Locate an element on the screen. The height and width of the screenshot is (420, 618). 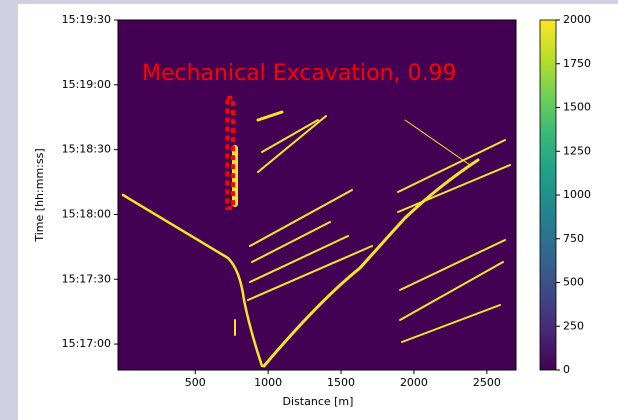
colorbar-tick-label: 1000 is located at coordinates (577, 194).